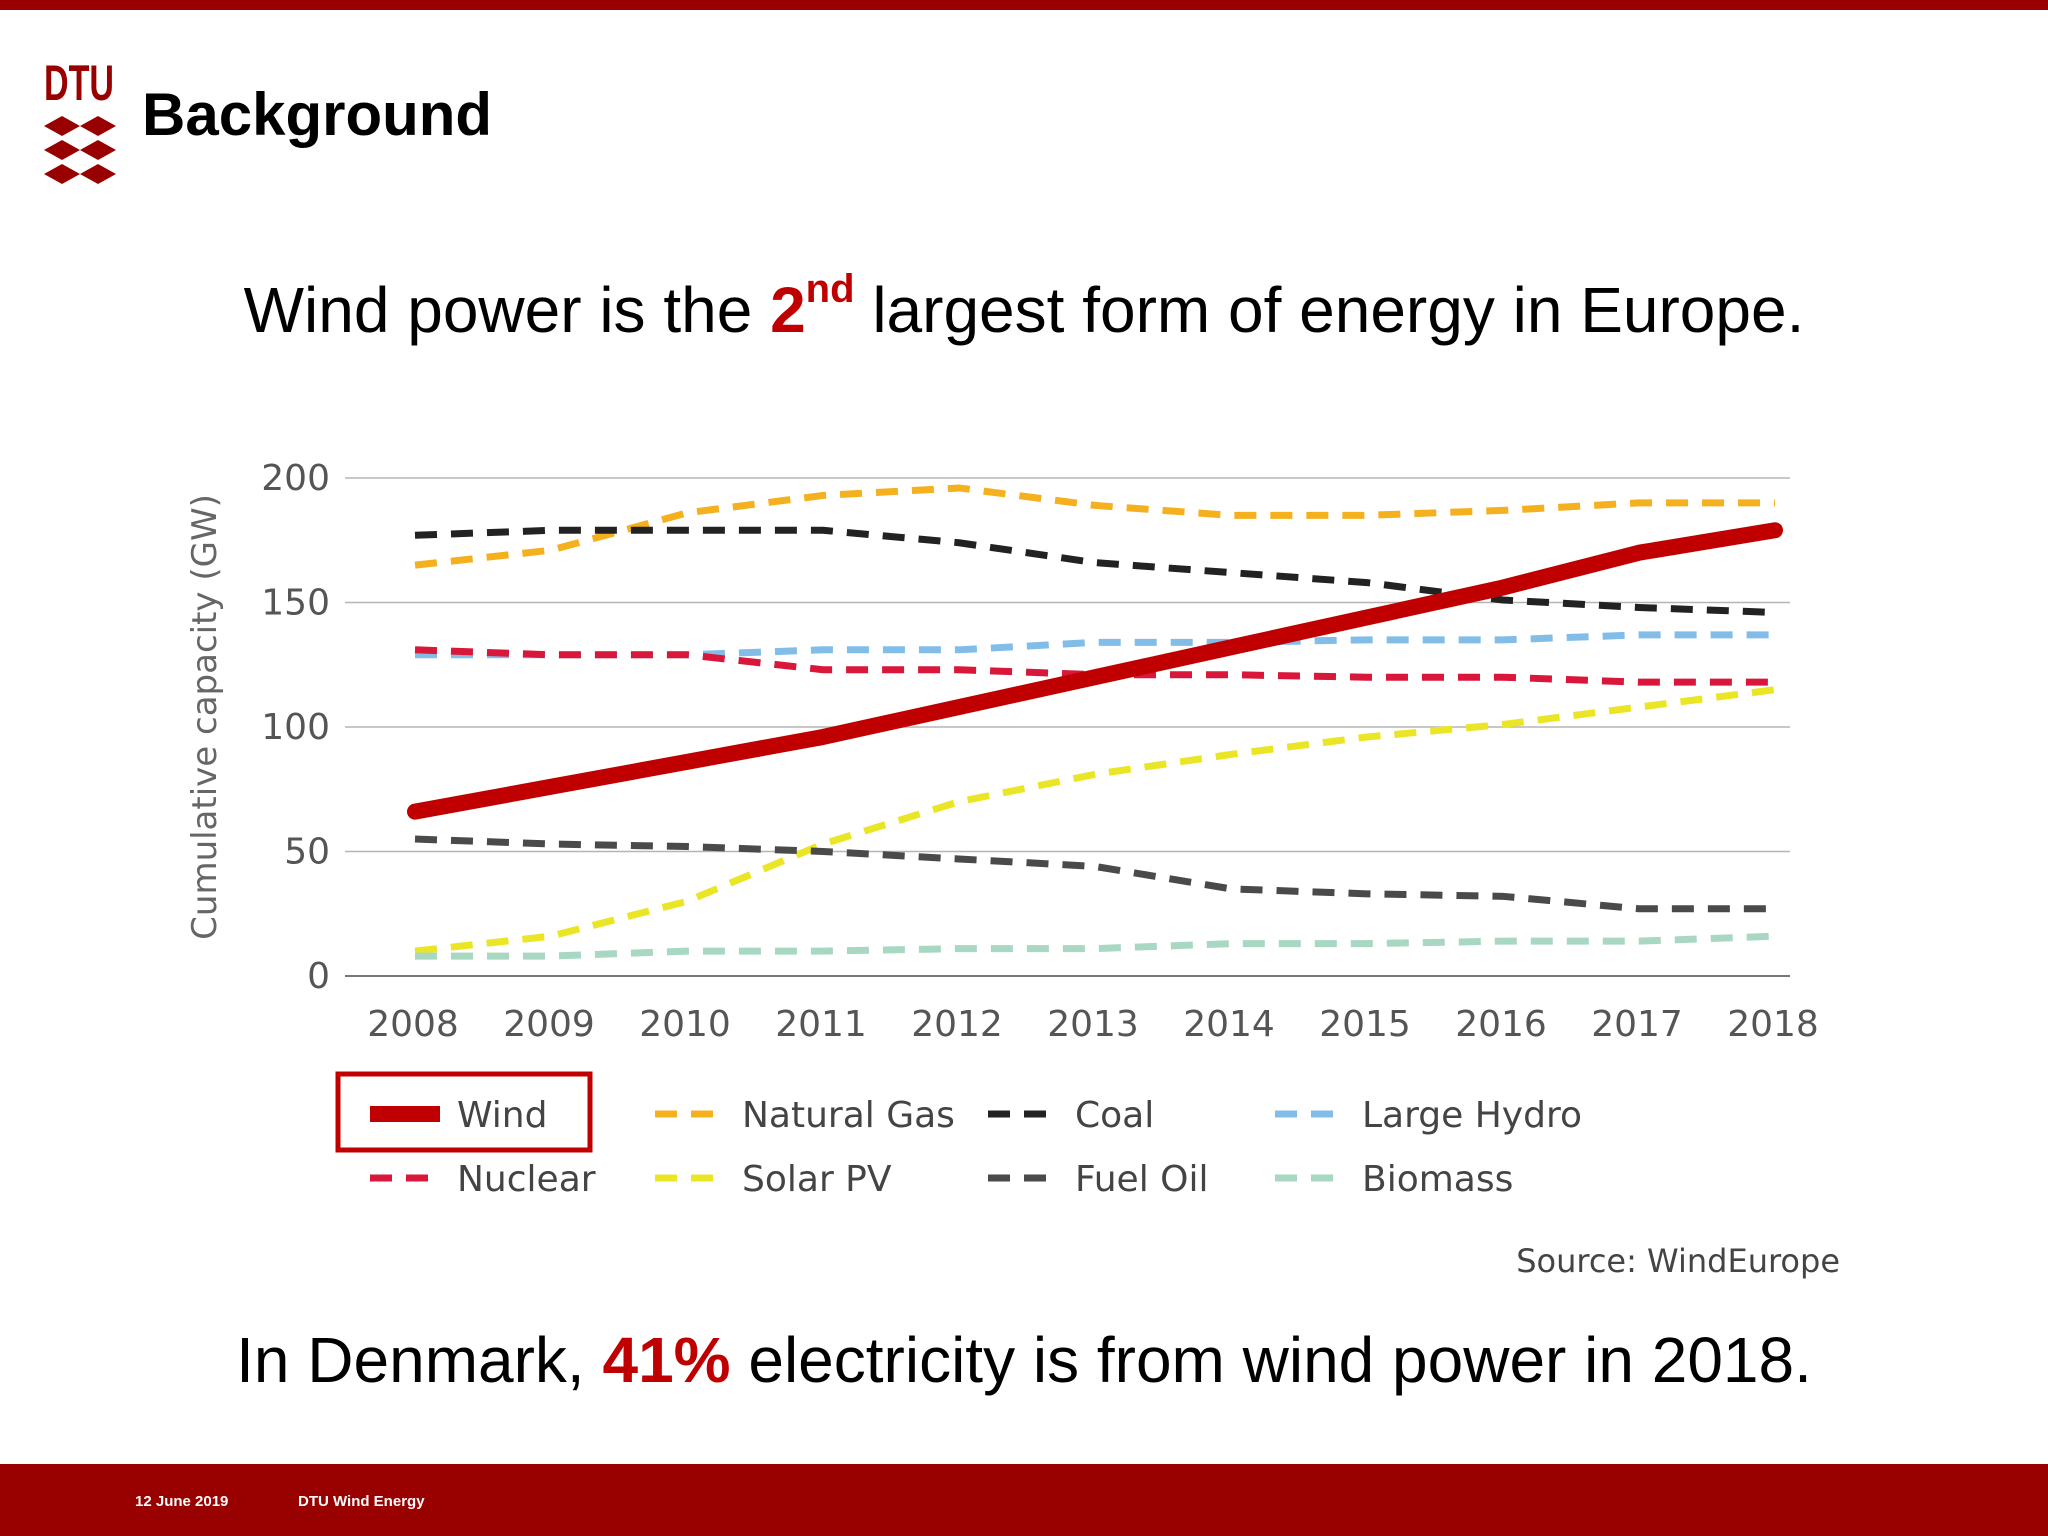  What do you see at coordinates (80, 119) in the screenshot?
I see `dtu-logo: DTU` at bounding box center [80, 119].